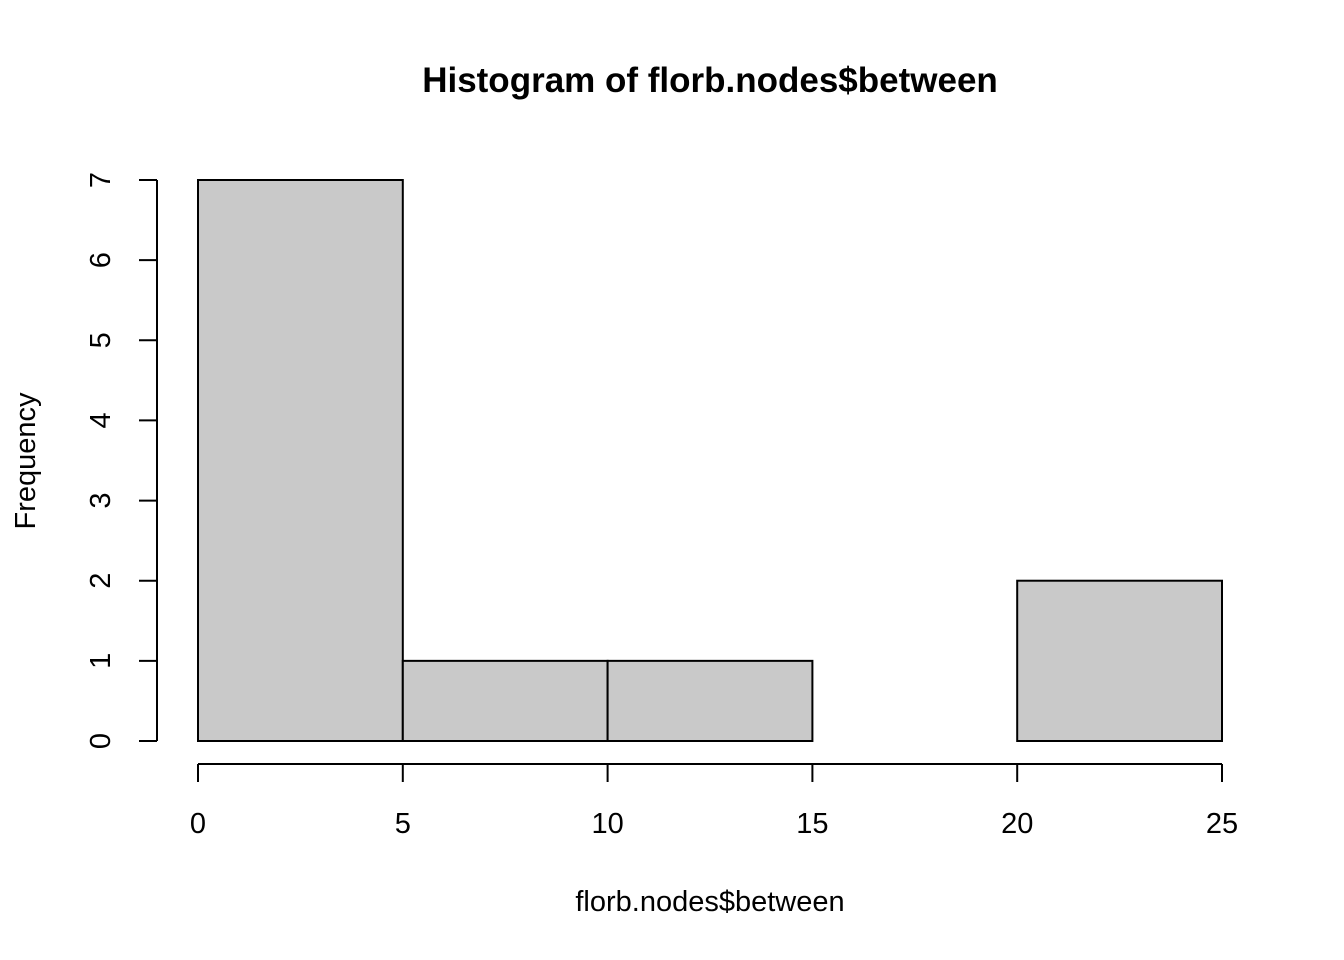  I want to click on y-axis: 0 1 2 3 4 5 6 7, so click(121, 460).